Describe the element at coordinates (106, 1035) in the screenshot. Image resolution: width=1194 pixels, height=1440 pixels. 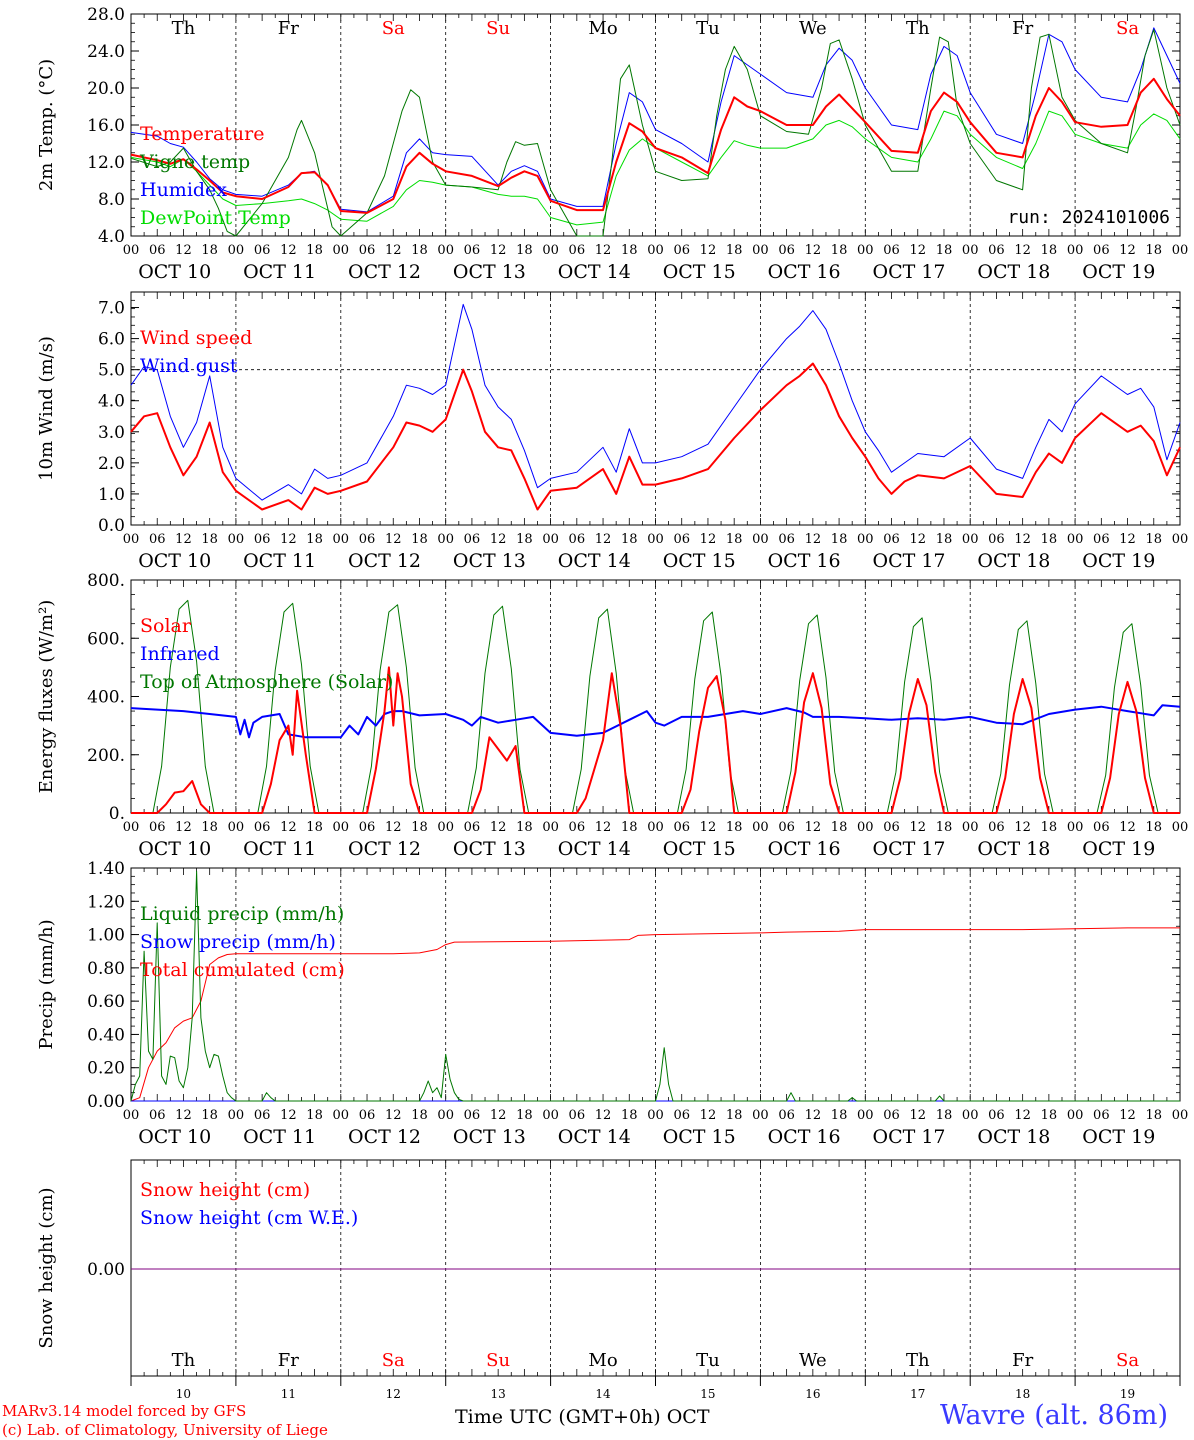
I see `y-tick-label: 0.40` at that location.